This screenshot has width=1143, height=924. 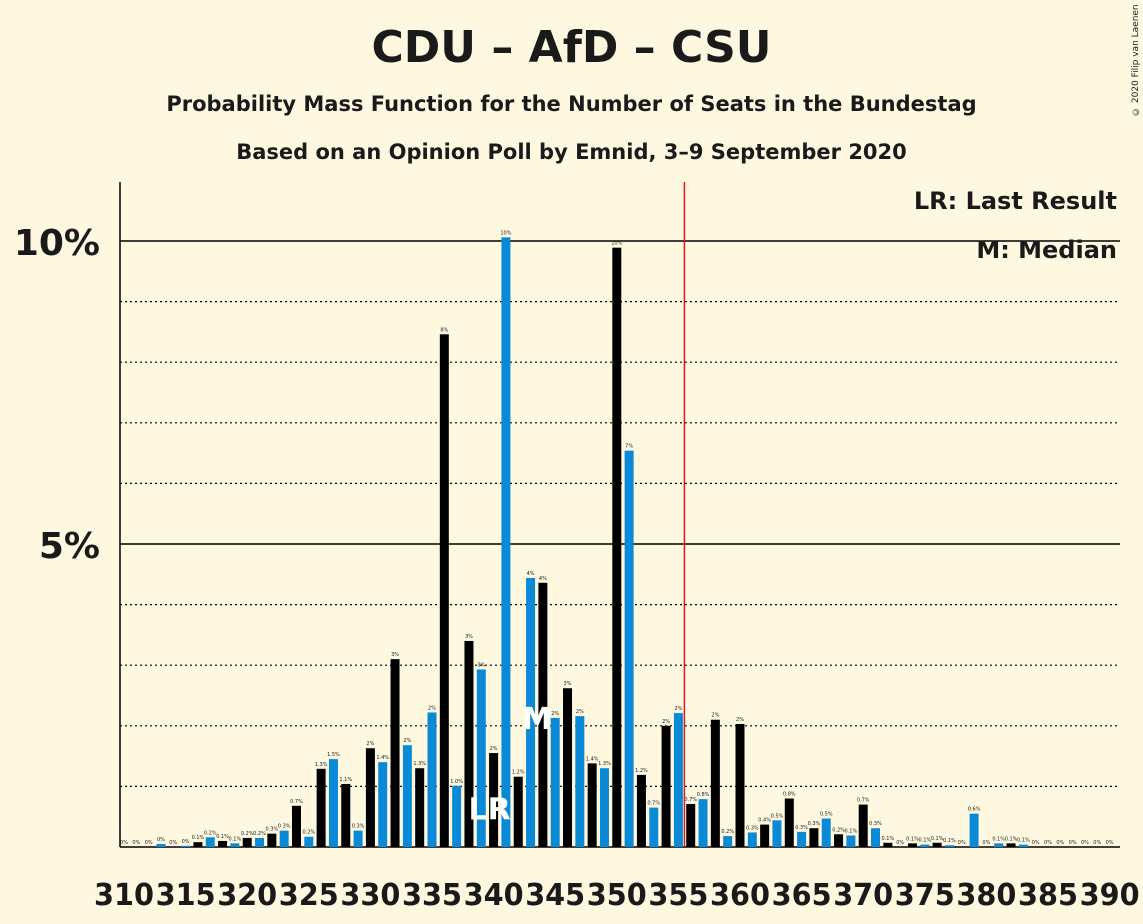 I want to click on y-tick-label: 5%, so click(x=69, y=546).